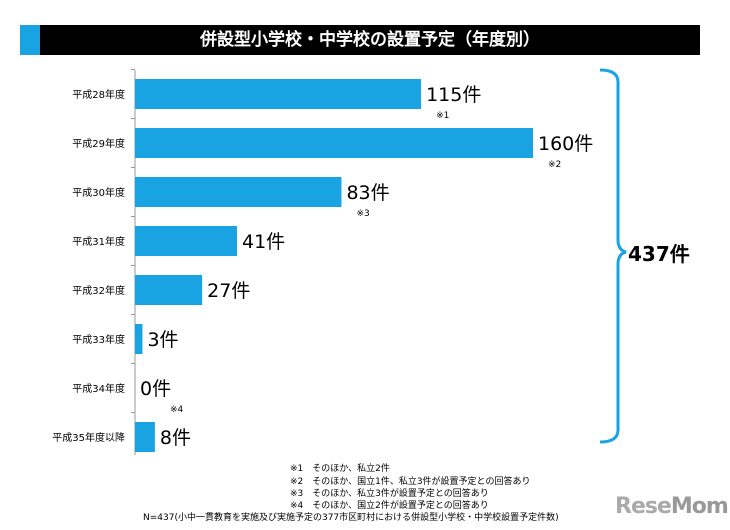  I want to click on title-bar: 併設型小学校・中学校の設置予定（年度別）, so click(360, 40).